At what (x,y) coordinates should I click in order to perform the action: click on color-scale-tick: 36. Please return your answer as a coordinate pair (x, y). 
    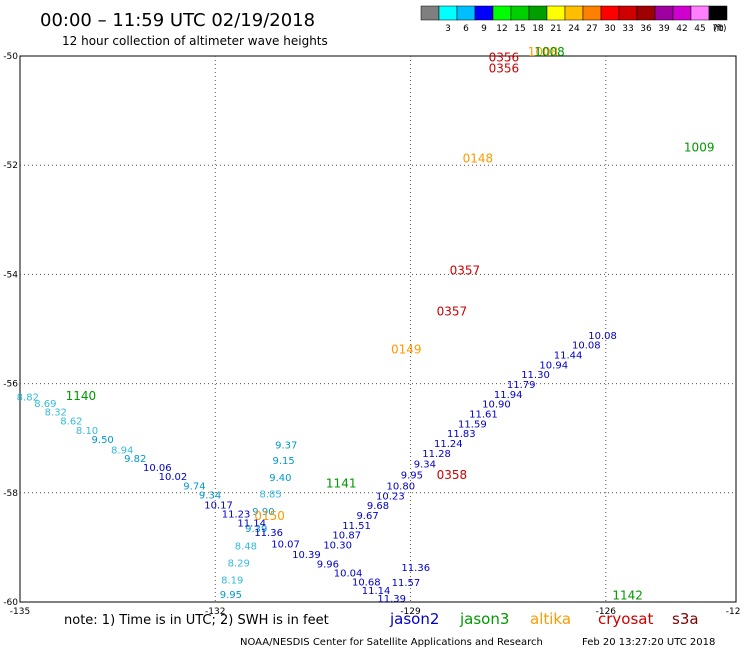
    Looking at the image, I should click on (646, 29).